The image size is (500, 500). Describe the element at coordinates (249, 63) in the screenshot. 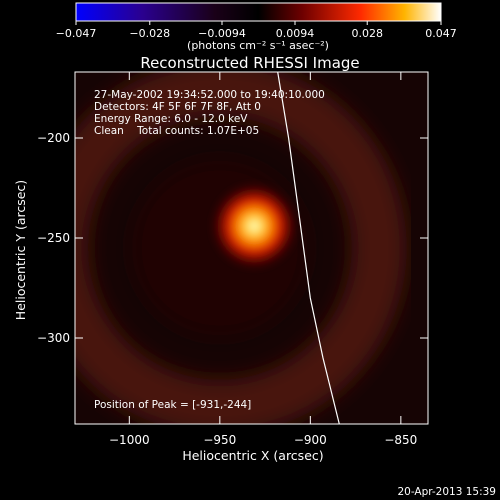

I see `chart-title: Reconstructed RHESSI Image` at that location.